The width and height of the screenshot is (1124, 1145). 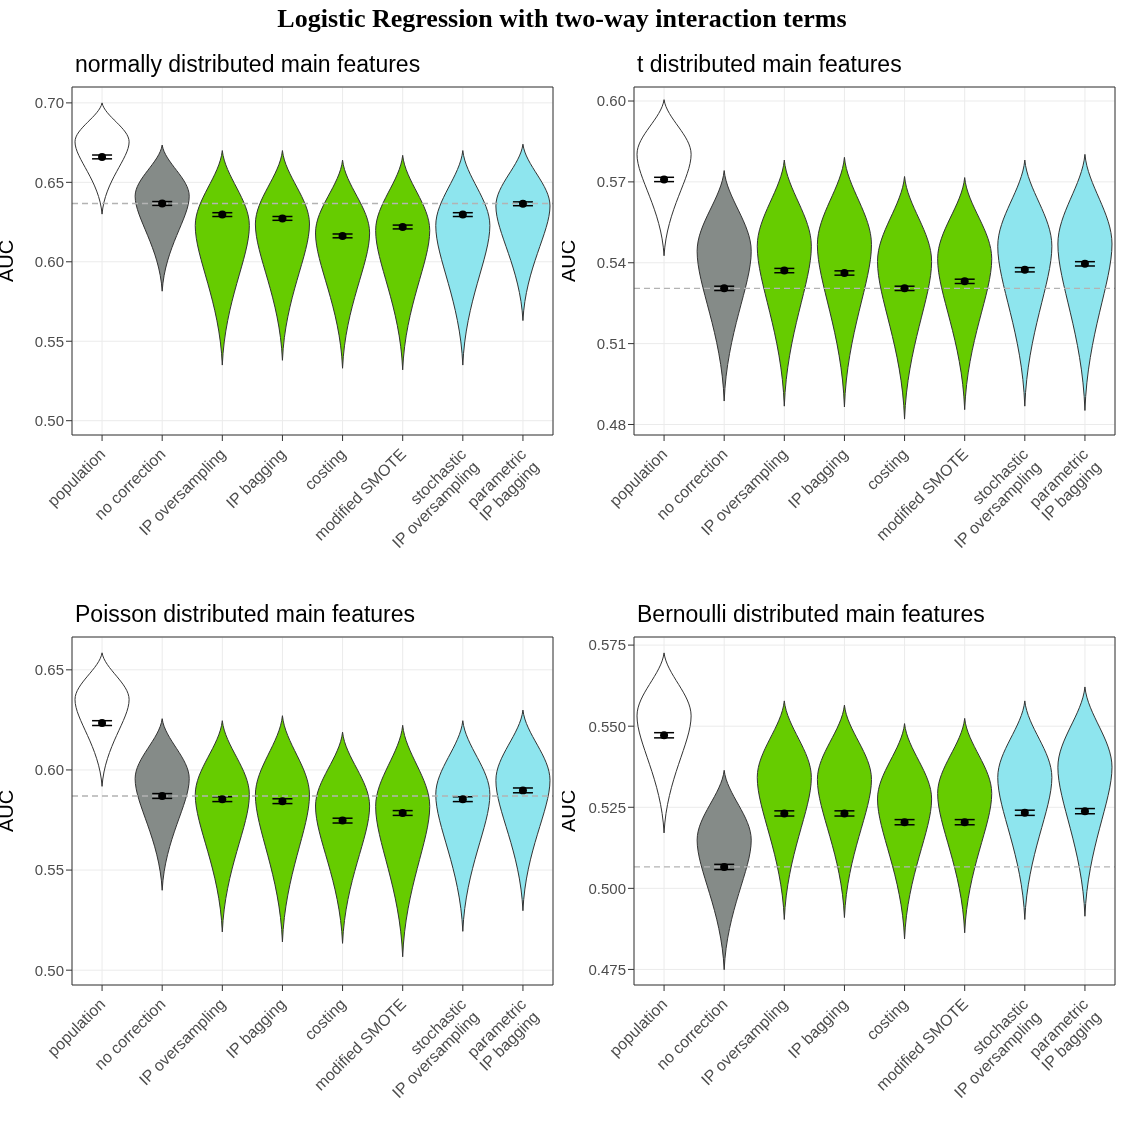 What do you see at coordinates (769, 64) in the screenshot?
I see `chart-title: t distributed main features` at bounding box center [769, 64].